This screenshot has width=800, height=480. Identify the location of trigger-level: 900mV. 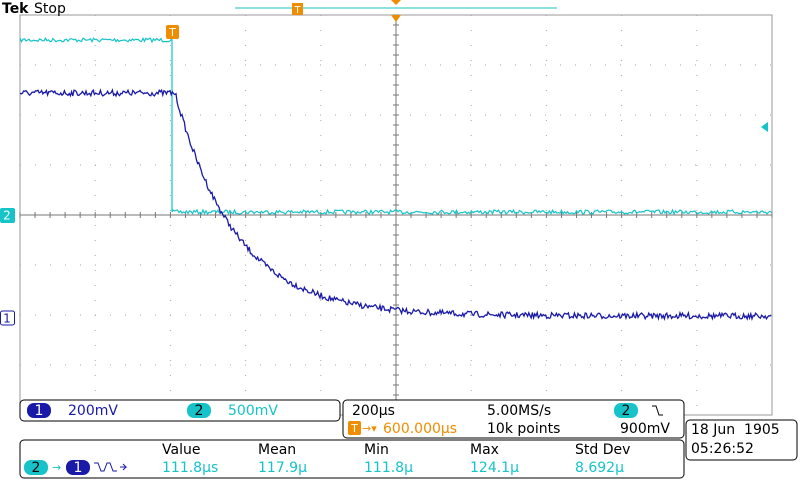
(645, 429).